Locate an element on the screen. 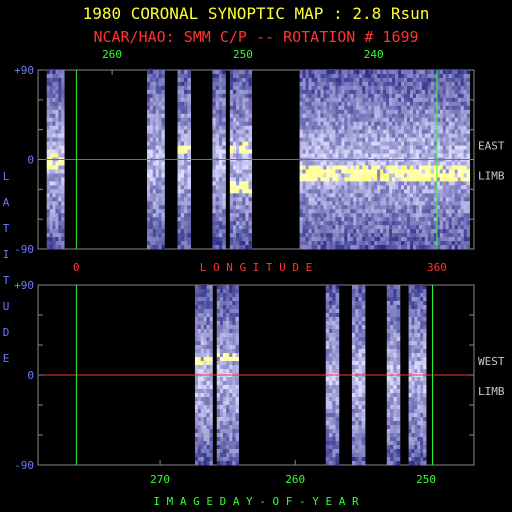 The image size is (512, 512). top-tick-label: 240 is located at coordinates (374, 54).